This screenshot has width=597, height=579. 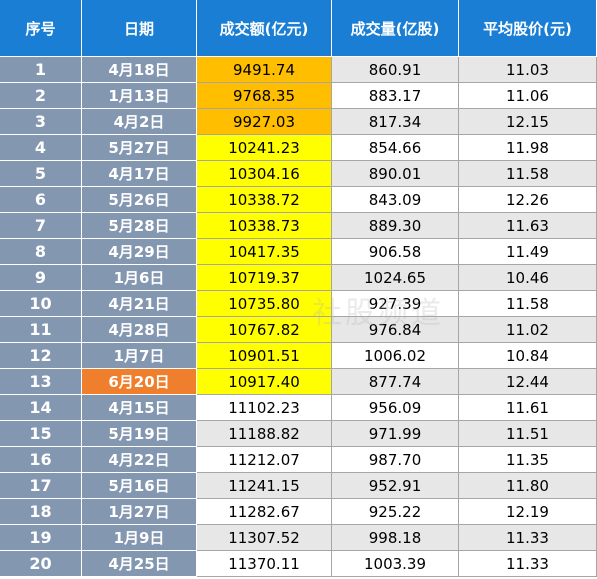 What do you see at coordinates (139, 226) in the screenshot?
I see `cell-date: 5月28日` at bounding box center [139, 226].